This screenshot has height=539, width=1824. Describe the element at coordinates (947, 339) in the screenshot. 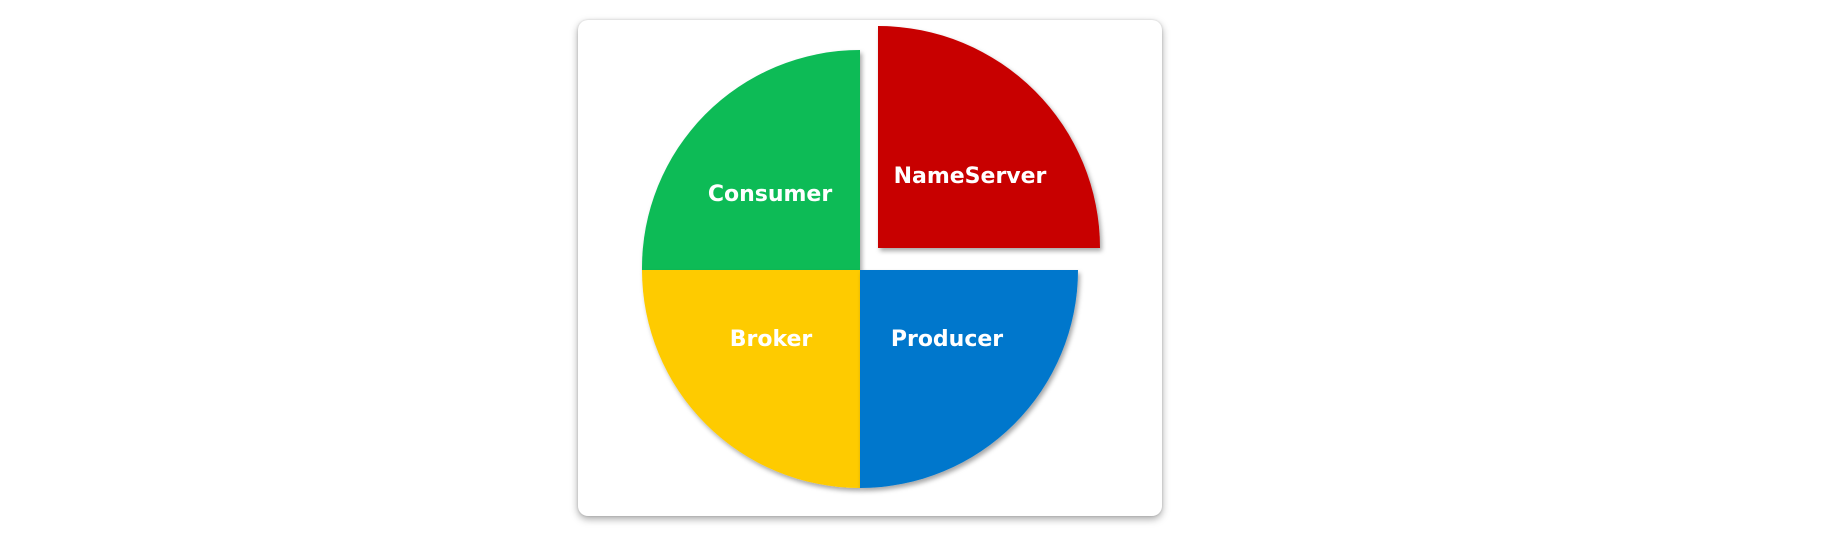

I see `producer-label: Producer` at that location.